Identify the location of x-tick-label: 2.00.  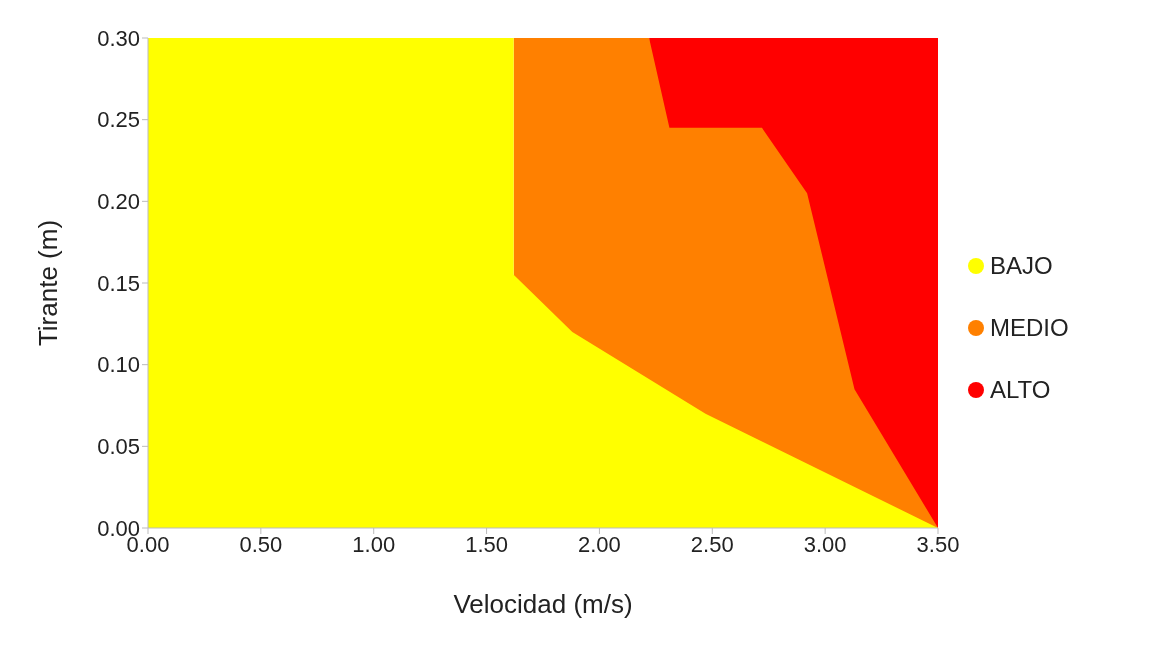
(599, 544).